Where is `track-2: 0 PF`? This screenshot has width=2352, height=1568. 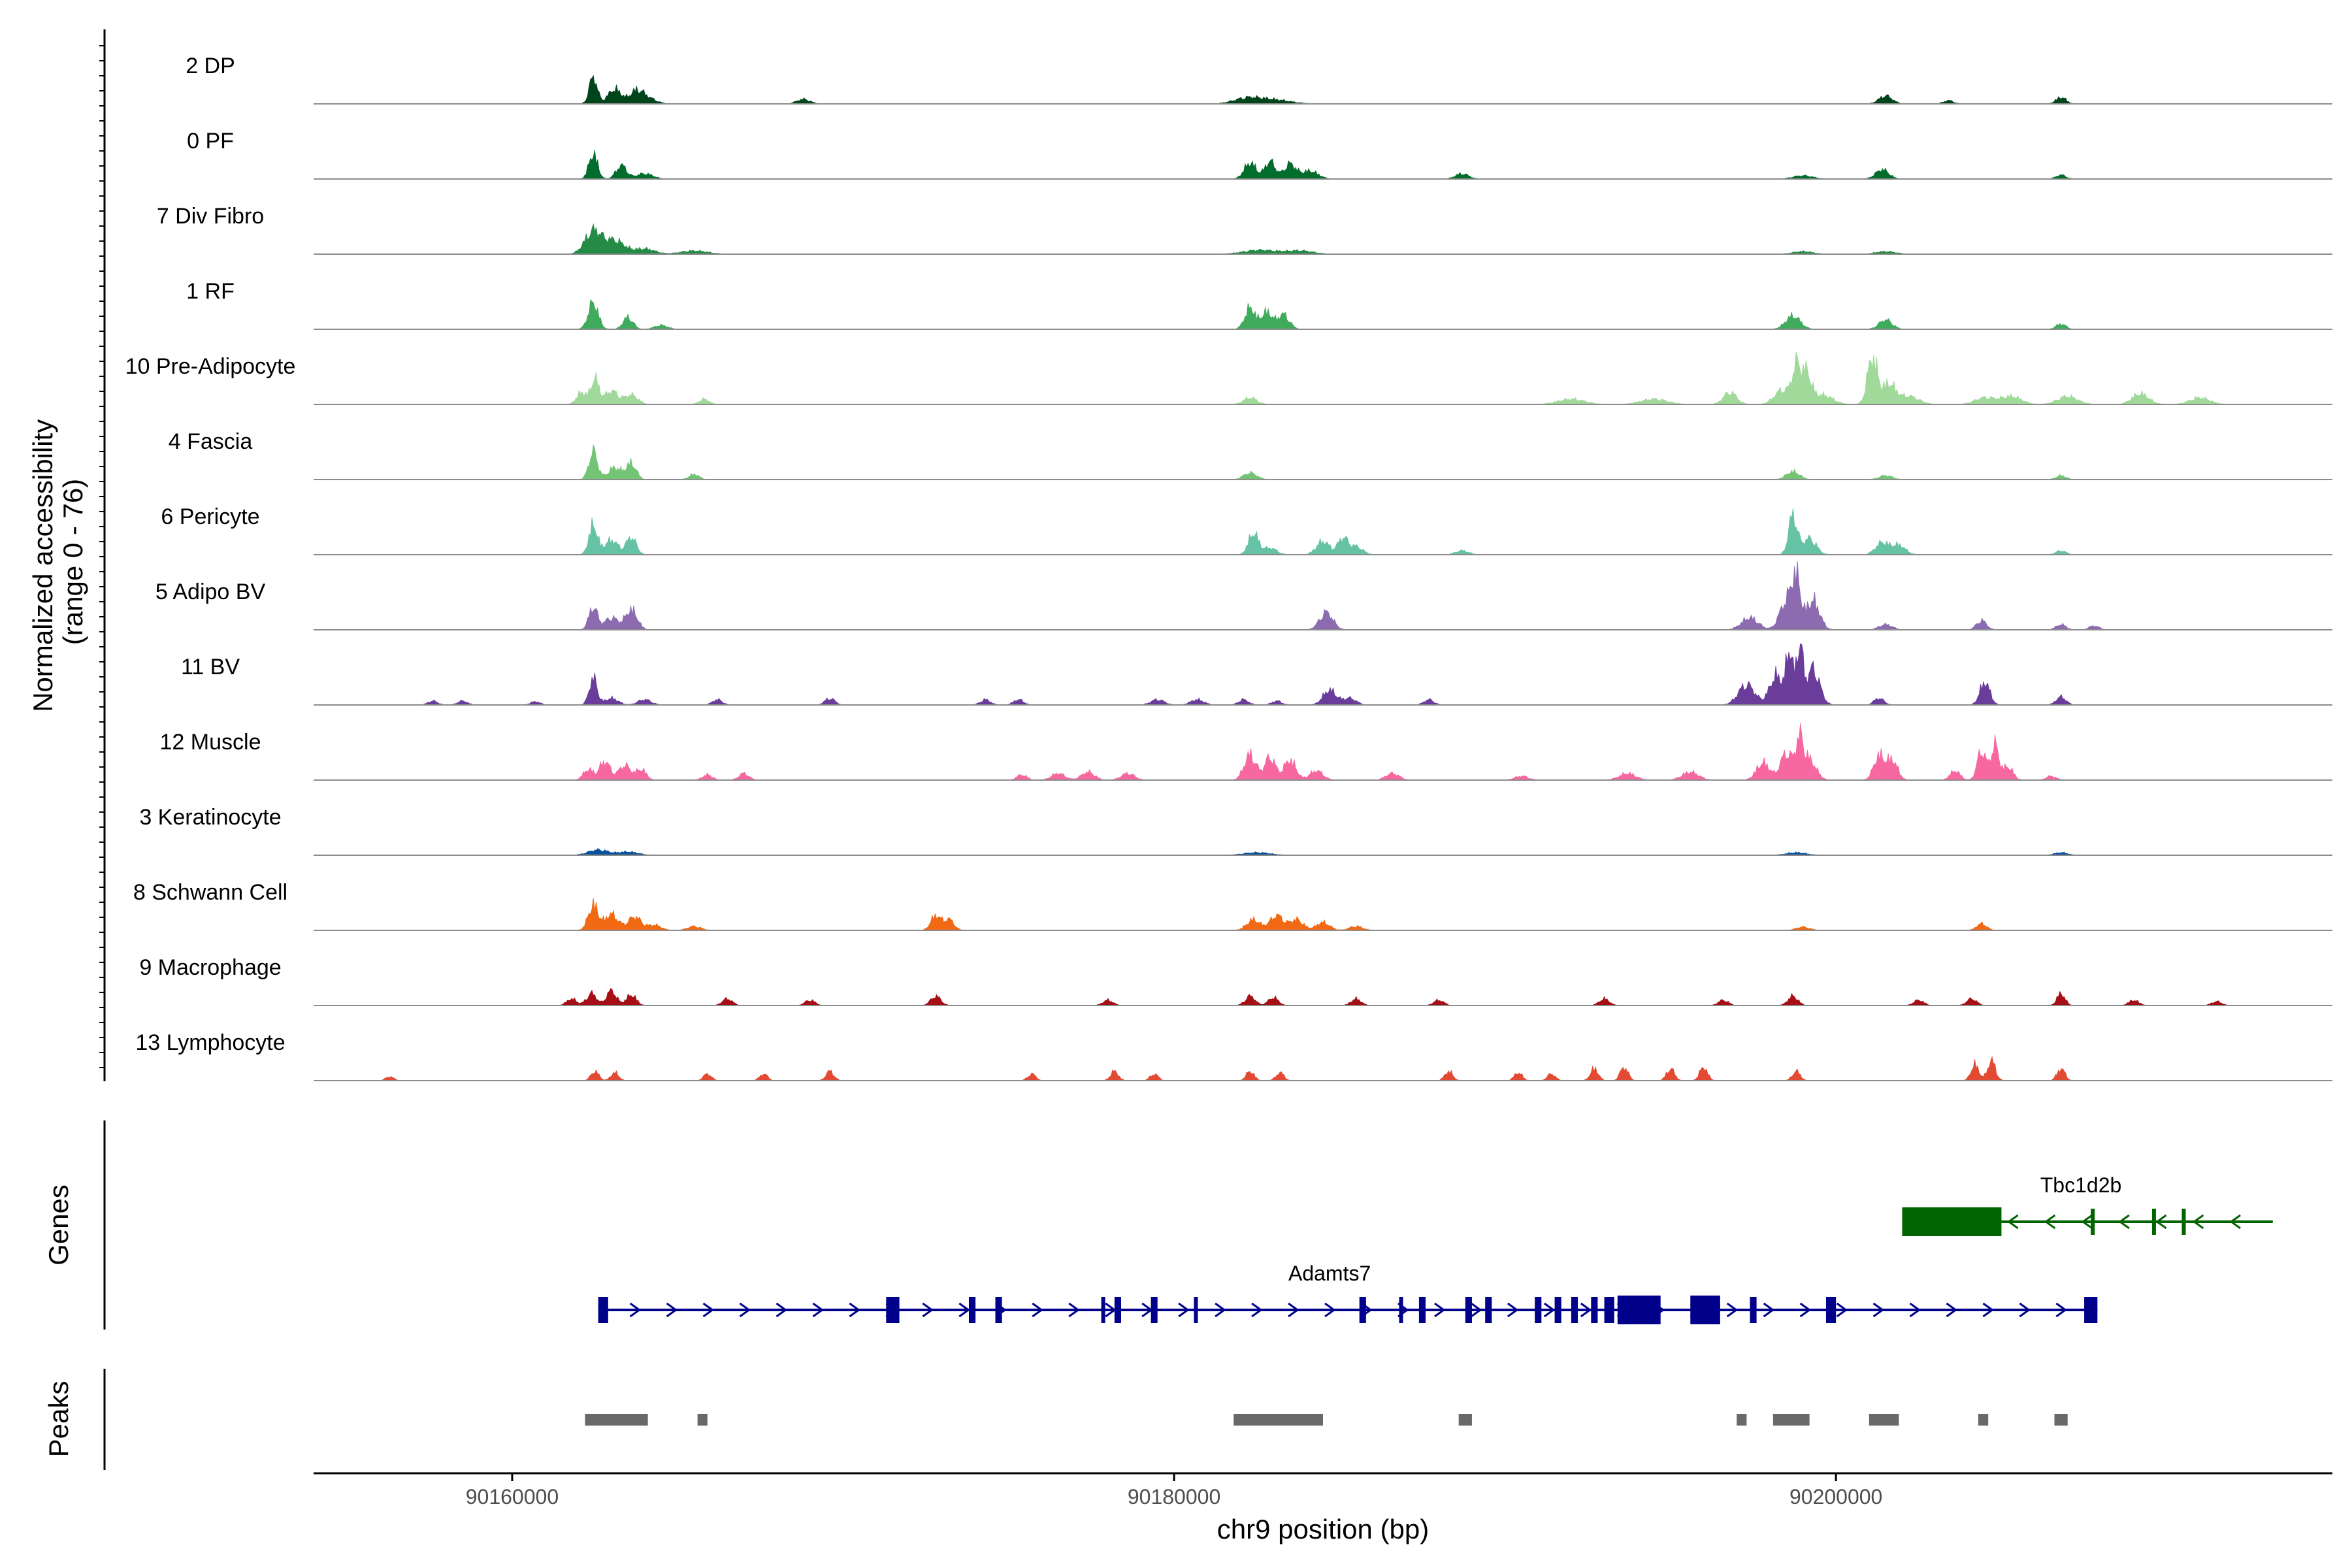
track-2: 0 PF is located at coordinates (1259, 154).